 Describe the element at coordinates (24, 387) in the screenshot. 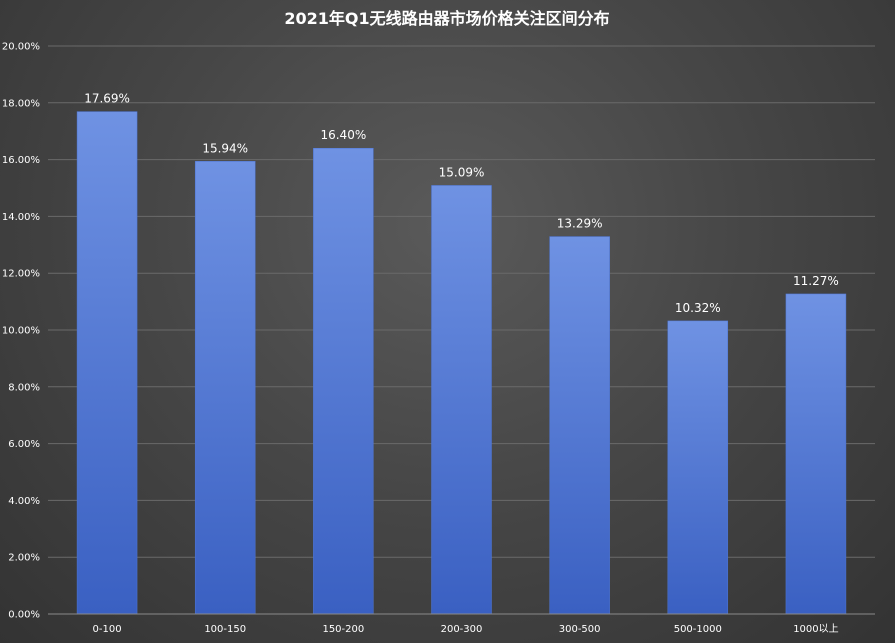

I see `y-tick-label: 8.00%` at that location.